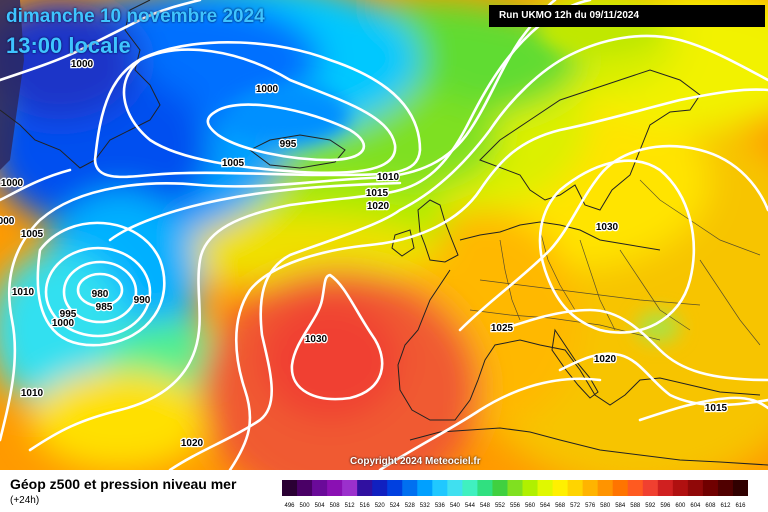 The width and height of the screenshot is (768, 512). Describe the element at coordinates (80, 84) in the screenshot. I see `greenland-coast` at that location.